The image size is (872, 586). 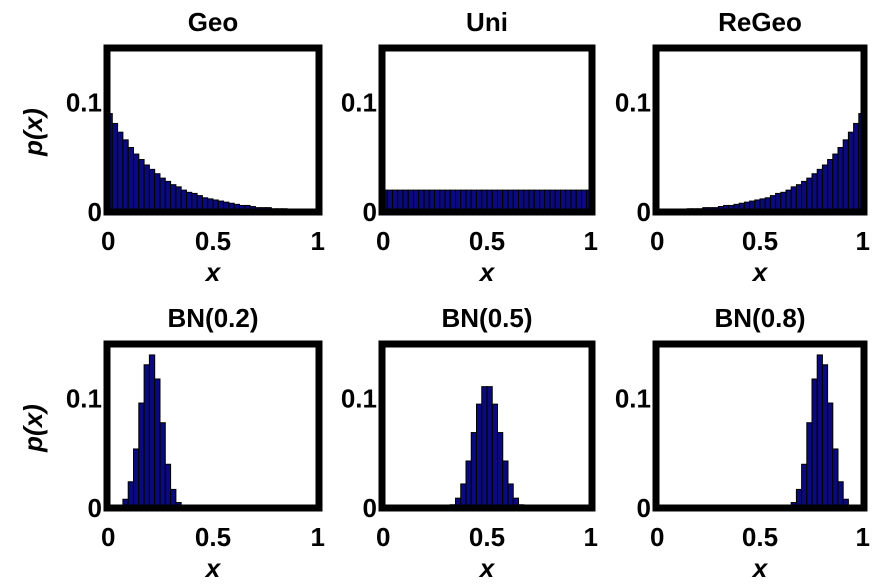 I want to click on chart-panel-2: Uni 0 0.5 1 0 0.1 x, so click(x=469, y=147).